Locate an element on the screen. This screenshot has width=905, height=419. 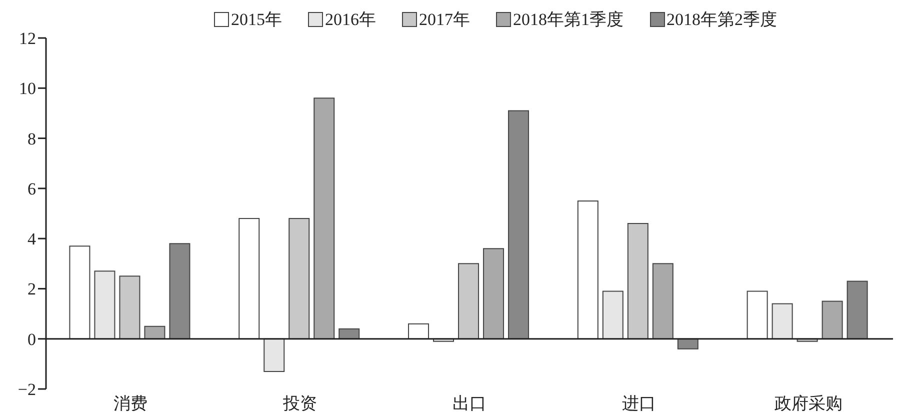
y-tick-label: 12 is located at coordinates (27, 38).